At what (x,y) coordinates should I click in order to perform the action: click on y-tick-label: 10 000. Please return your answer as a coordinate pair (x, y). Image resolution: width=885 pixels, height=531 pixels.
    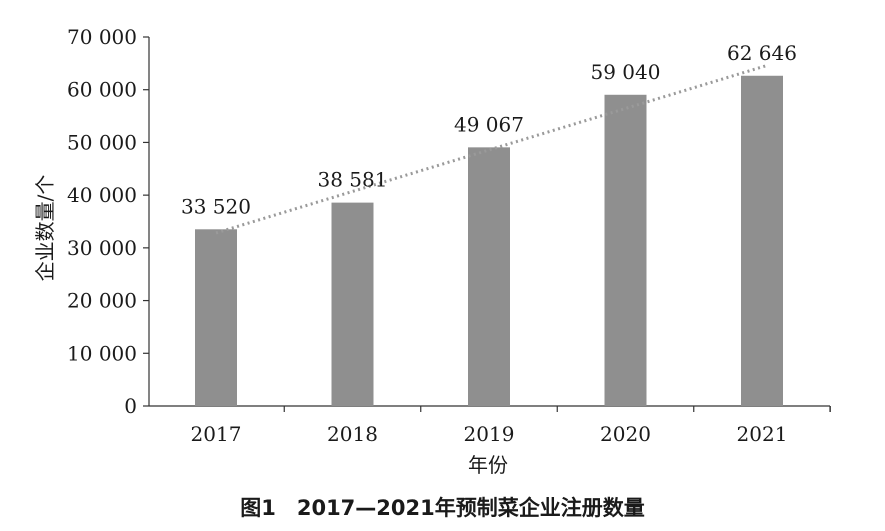
    Looking at the image, I should click on (102, 353).